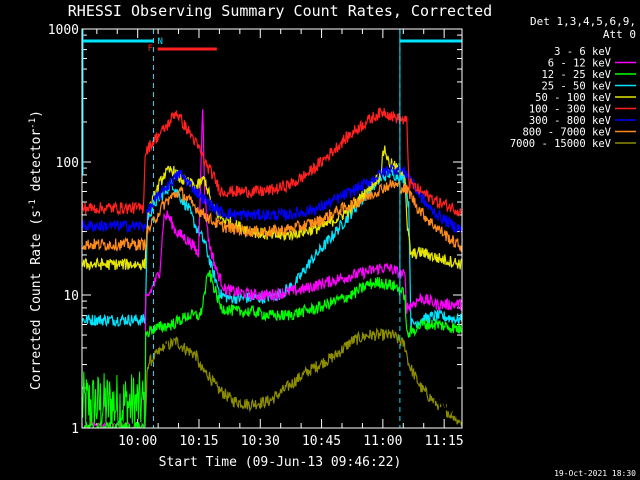  Describe the element at coordinates (67, 163) in the screenshot. I see `y-tick-label-2: 100` at that location.